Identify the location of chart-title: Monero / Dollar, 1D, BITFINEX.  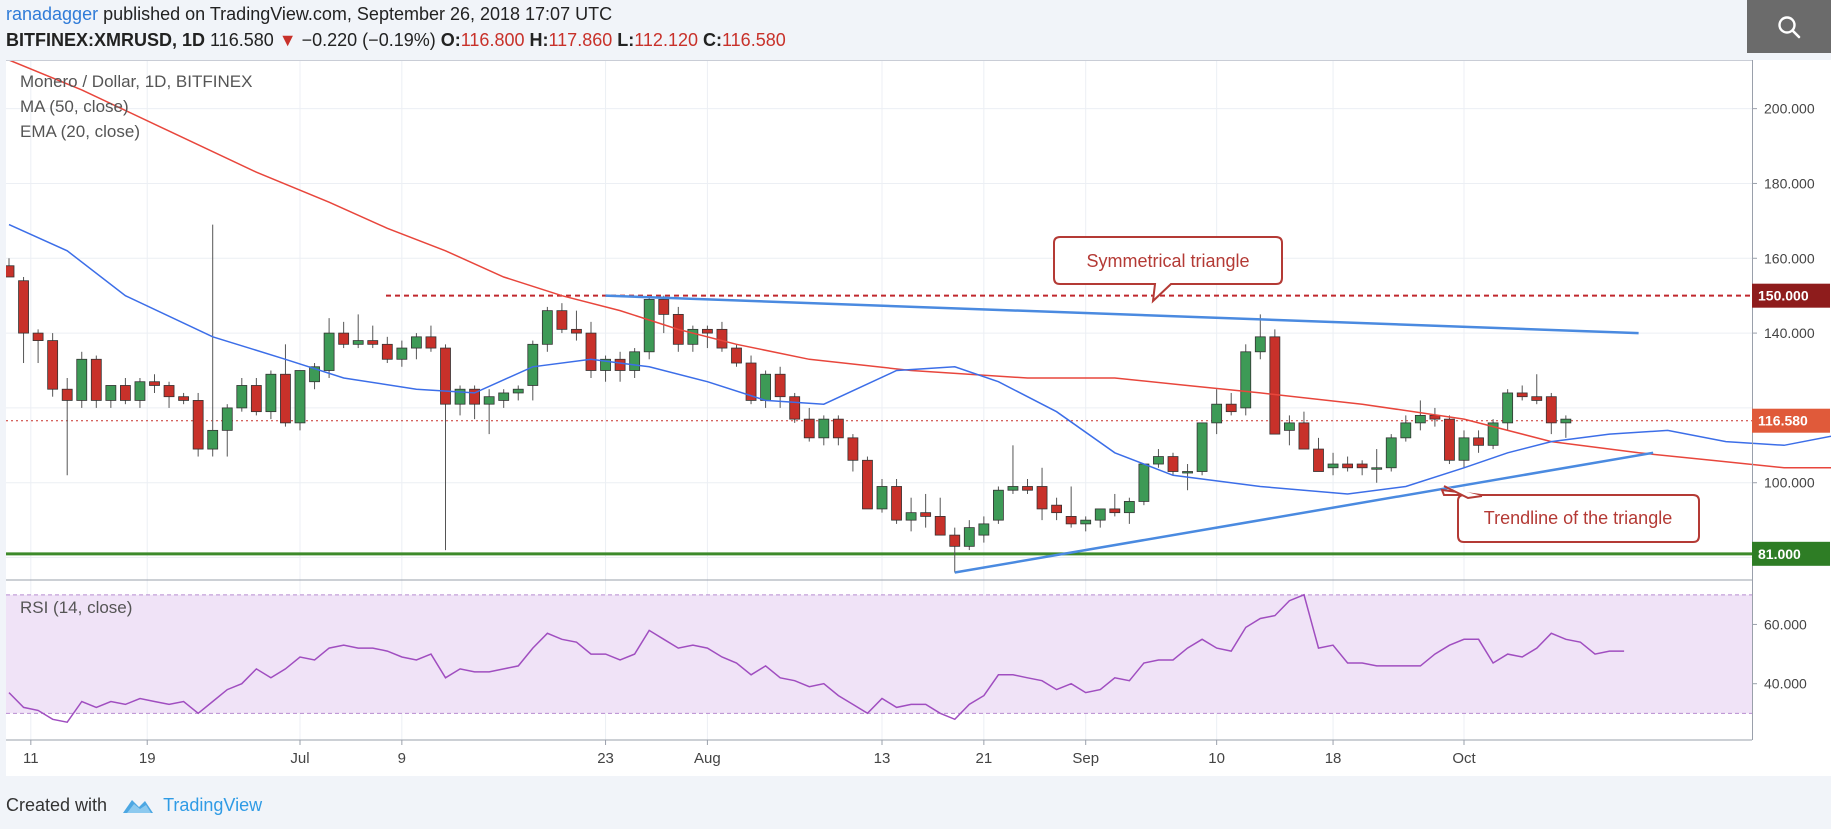
(136, 81).